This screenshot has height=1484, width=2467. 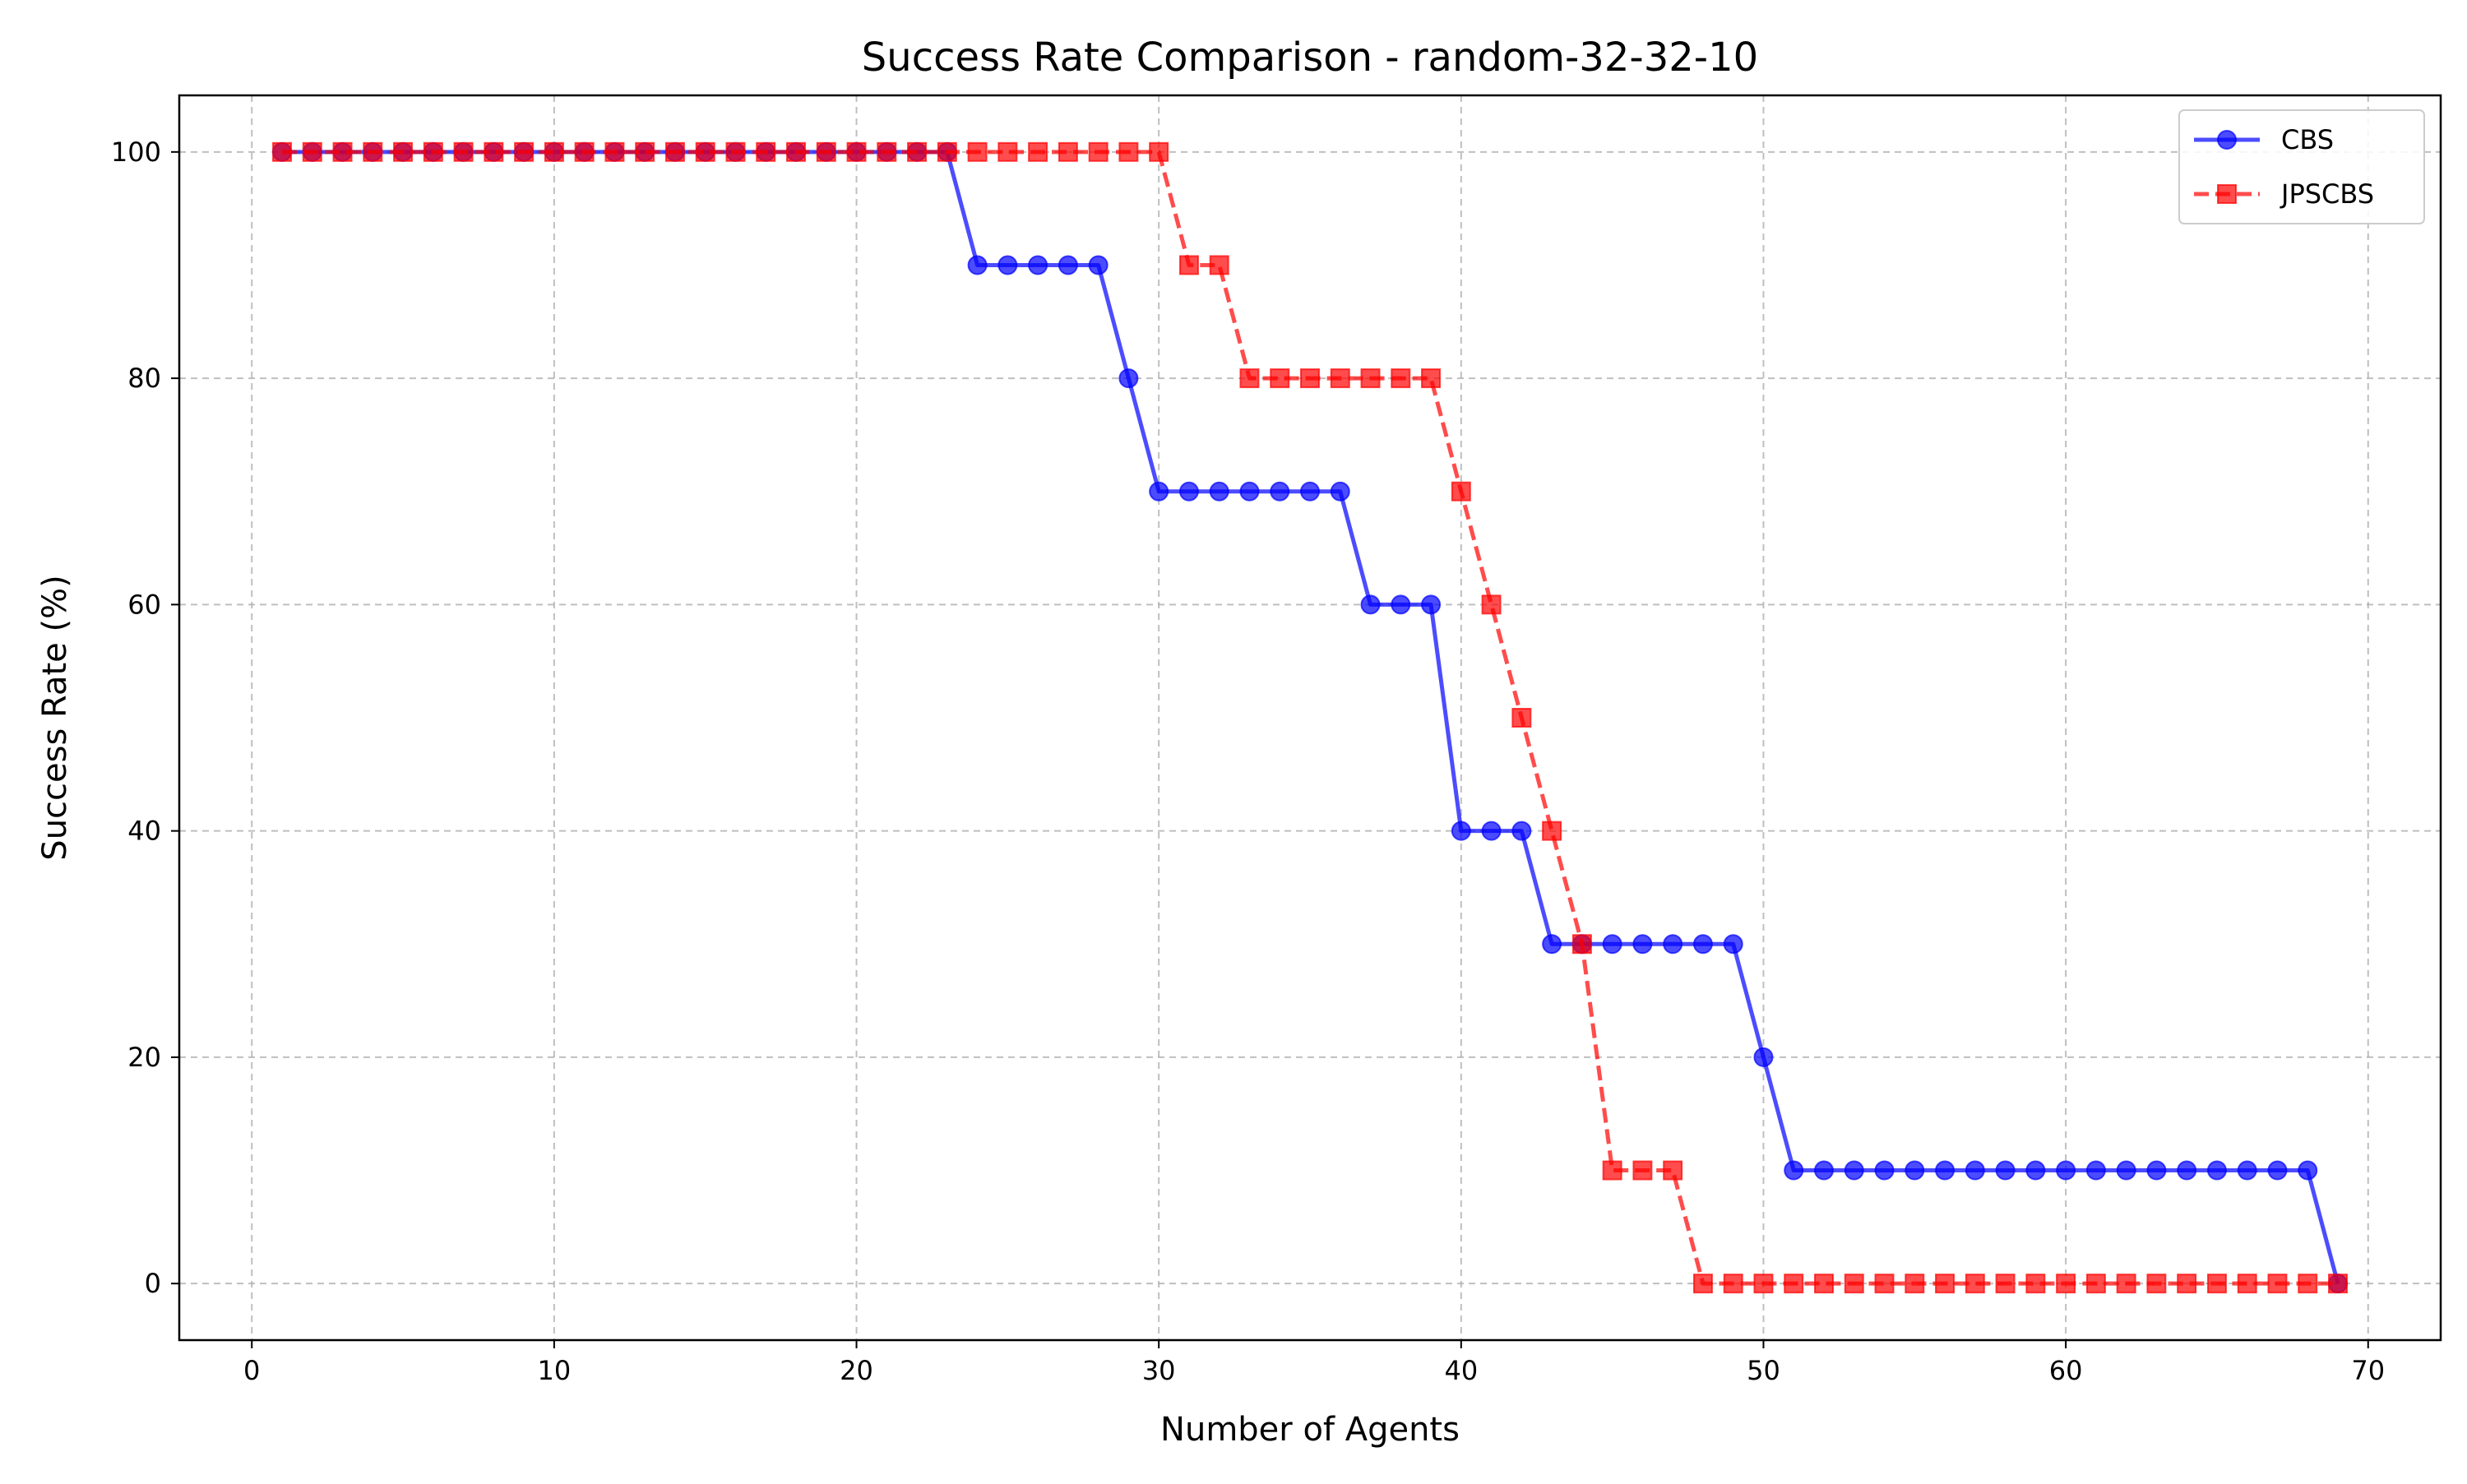 What do you see at coordinates (2301, 167) in the screenshot?
I see `legend: CBS JPSCBS` at bounding box center [2301, 167].